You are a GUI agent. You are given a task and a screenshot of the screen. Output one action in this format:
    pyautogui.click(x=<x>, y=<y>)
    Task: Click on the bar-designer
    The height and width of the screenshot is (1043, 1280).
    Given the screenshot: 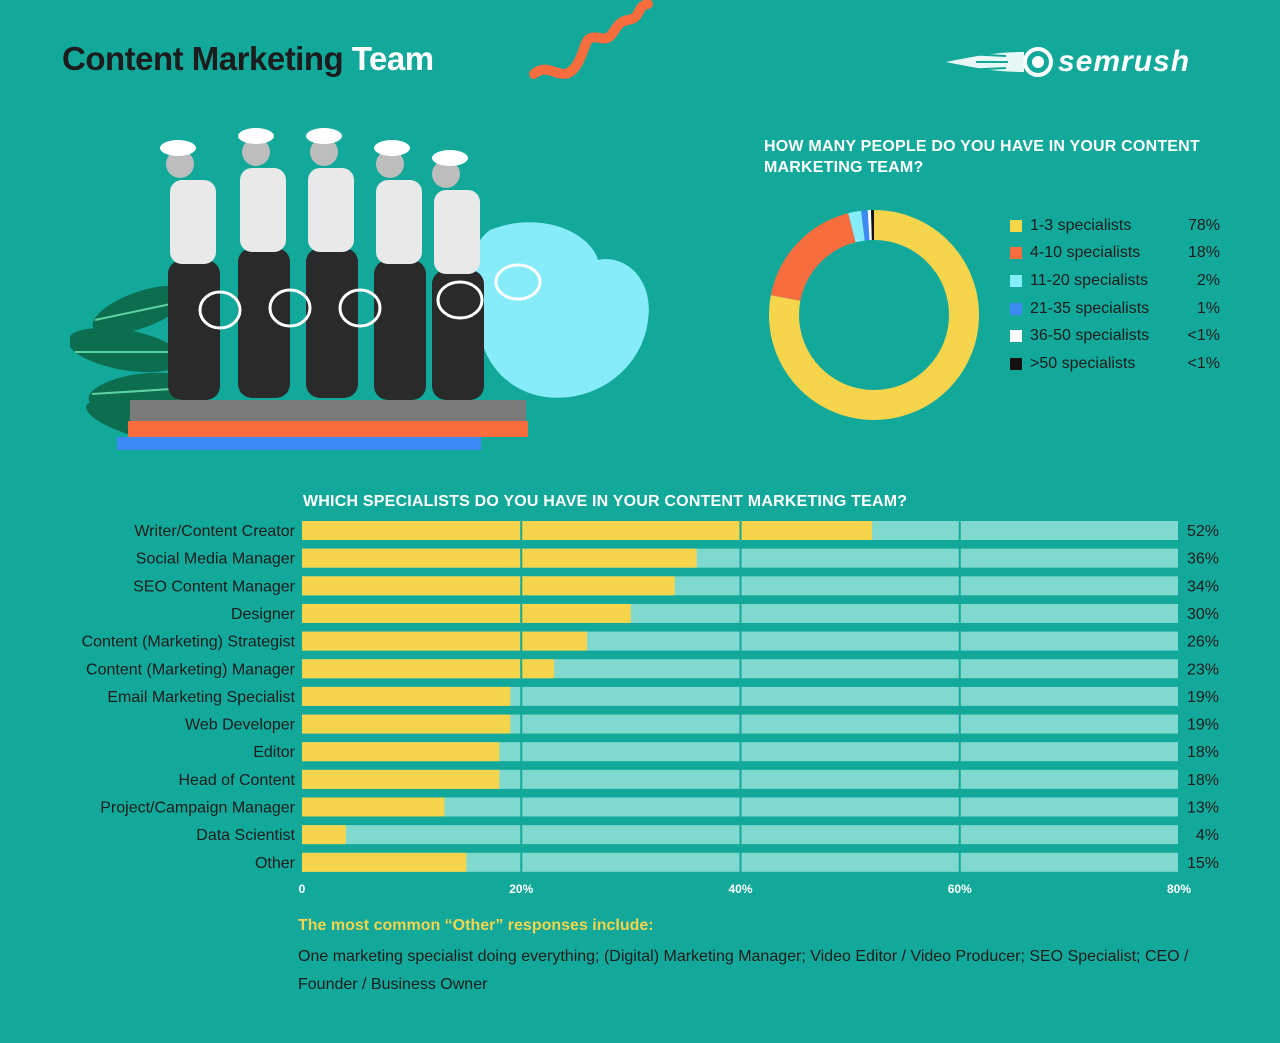 What is the action you would take?
    pyautogui.click(x=466, y=613)
    